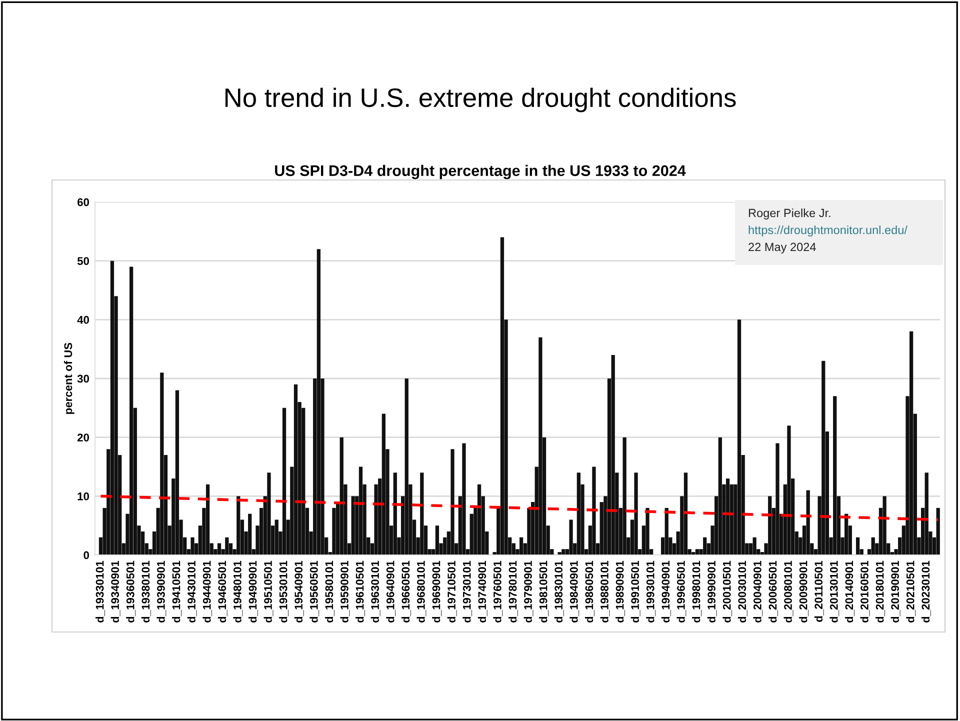  I want to click on x-tick-label: d_19980101, so click(697, 591).